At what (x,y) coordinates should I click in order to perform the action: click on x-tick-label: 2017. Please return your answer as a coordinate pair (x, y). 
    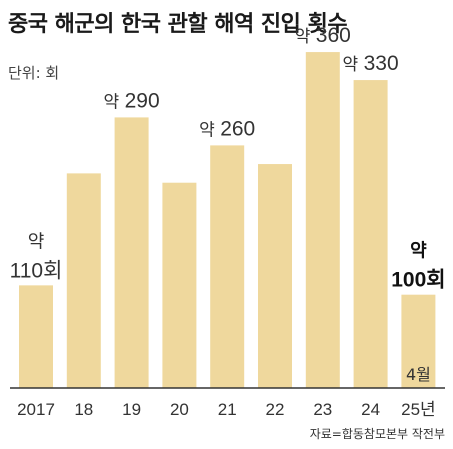
    Looking at the image, I should click on (36, 409).